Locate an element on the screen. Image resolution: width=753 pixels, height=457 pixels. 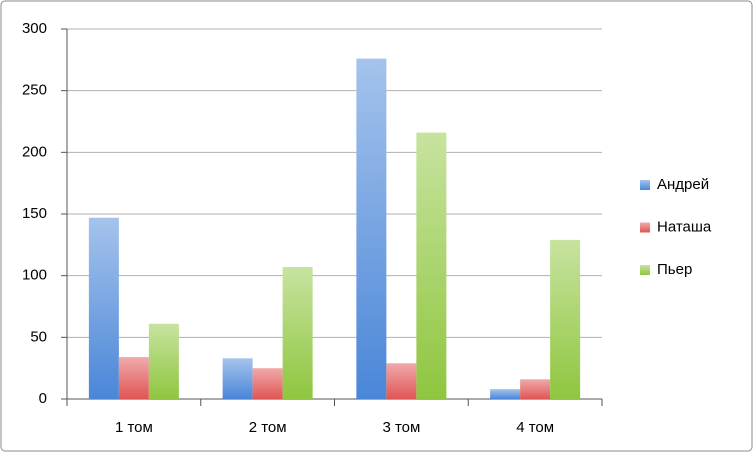
y-tick-label: 150 is located at coordinates (34, 213).